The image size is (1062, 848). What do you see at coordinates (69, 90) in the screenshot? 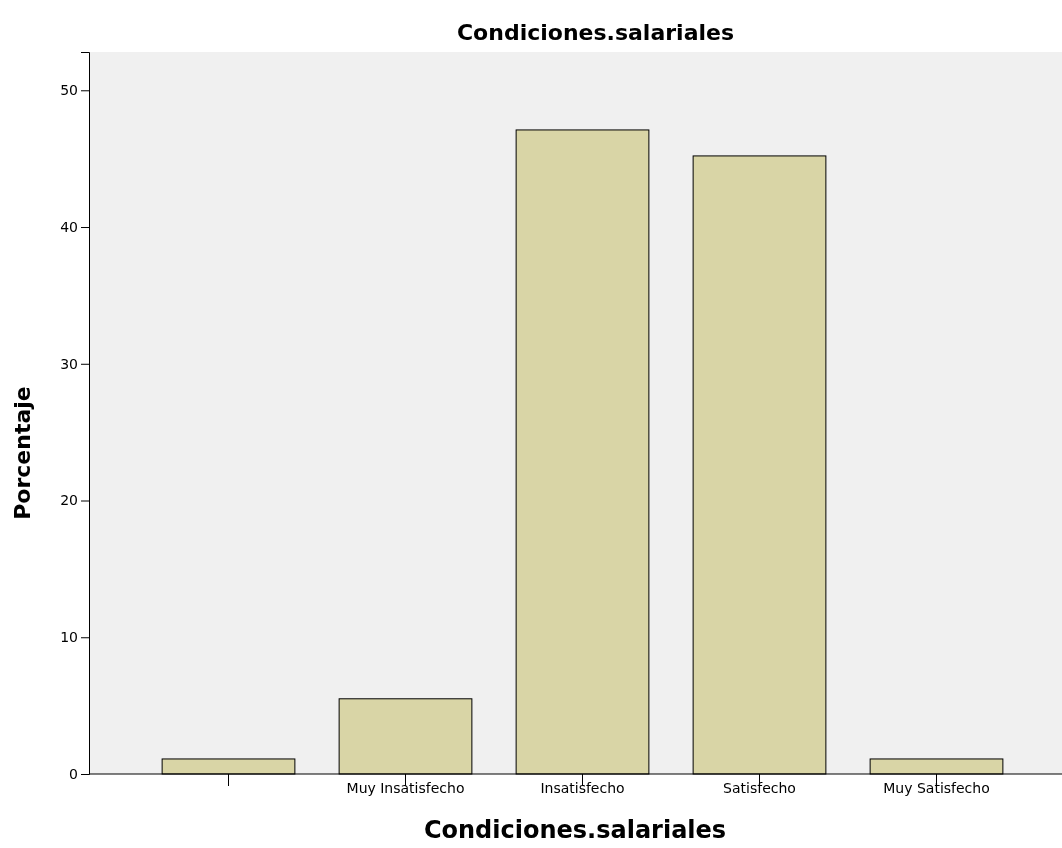
I see `y-tick-label: 50` at bounding box center [69, 90].